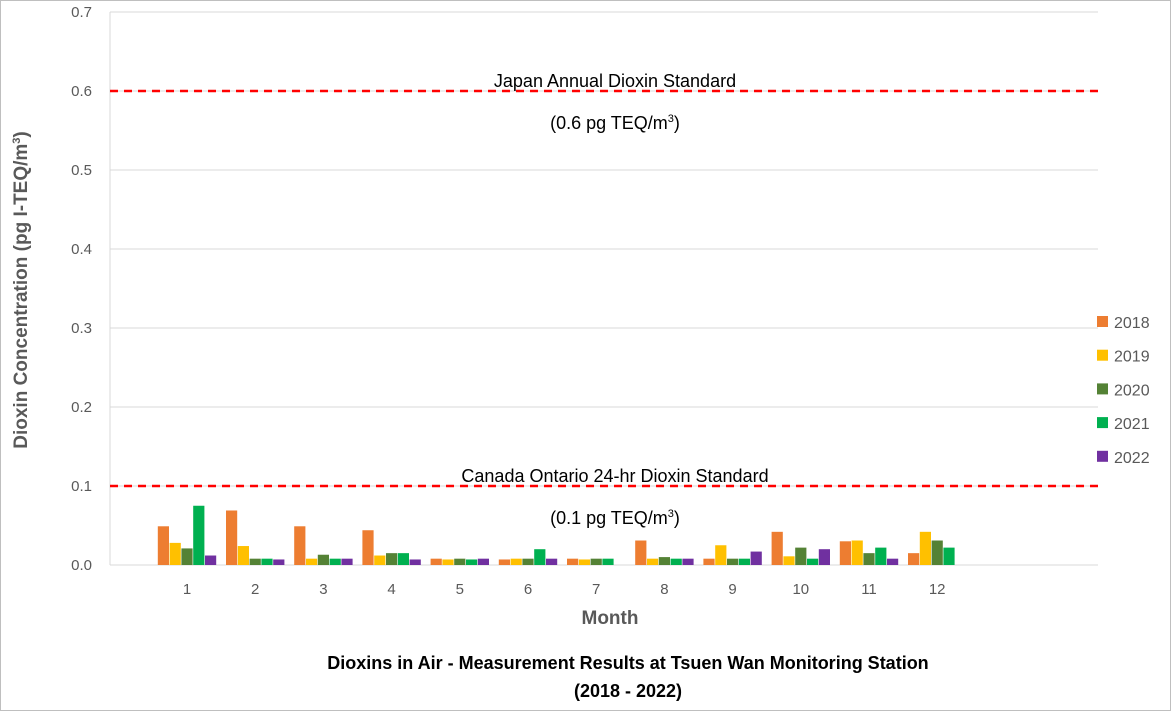 Image resolution: width=1171 pixels, height=711 pixels. I want to click on x-tick-label: 7, so click(596, 589).